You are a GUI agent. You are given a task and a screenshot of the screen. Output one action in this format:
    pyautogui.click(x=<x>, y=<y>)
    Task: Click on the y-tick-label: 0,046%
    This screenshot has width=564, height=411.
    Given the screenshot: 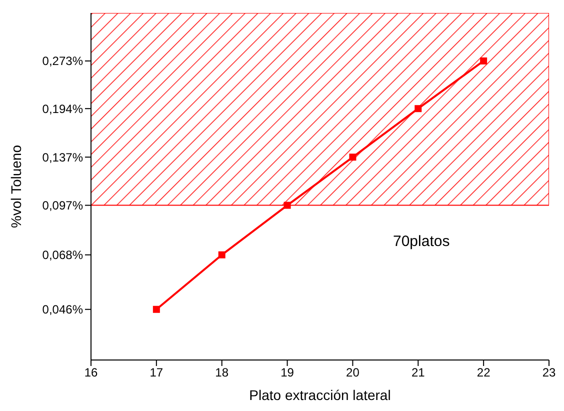 What is the action you would take?
    pyautogui.click(x=63, y=309)
    